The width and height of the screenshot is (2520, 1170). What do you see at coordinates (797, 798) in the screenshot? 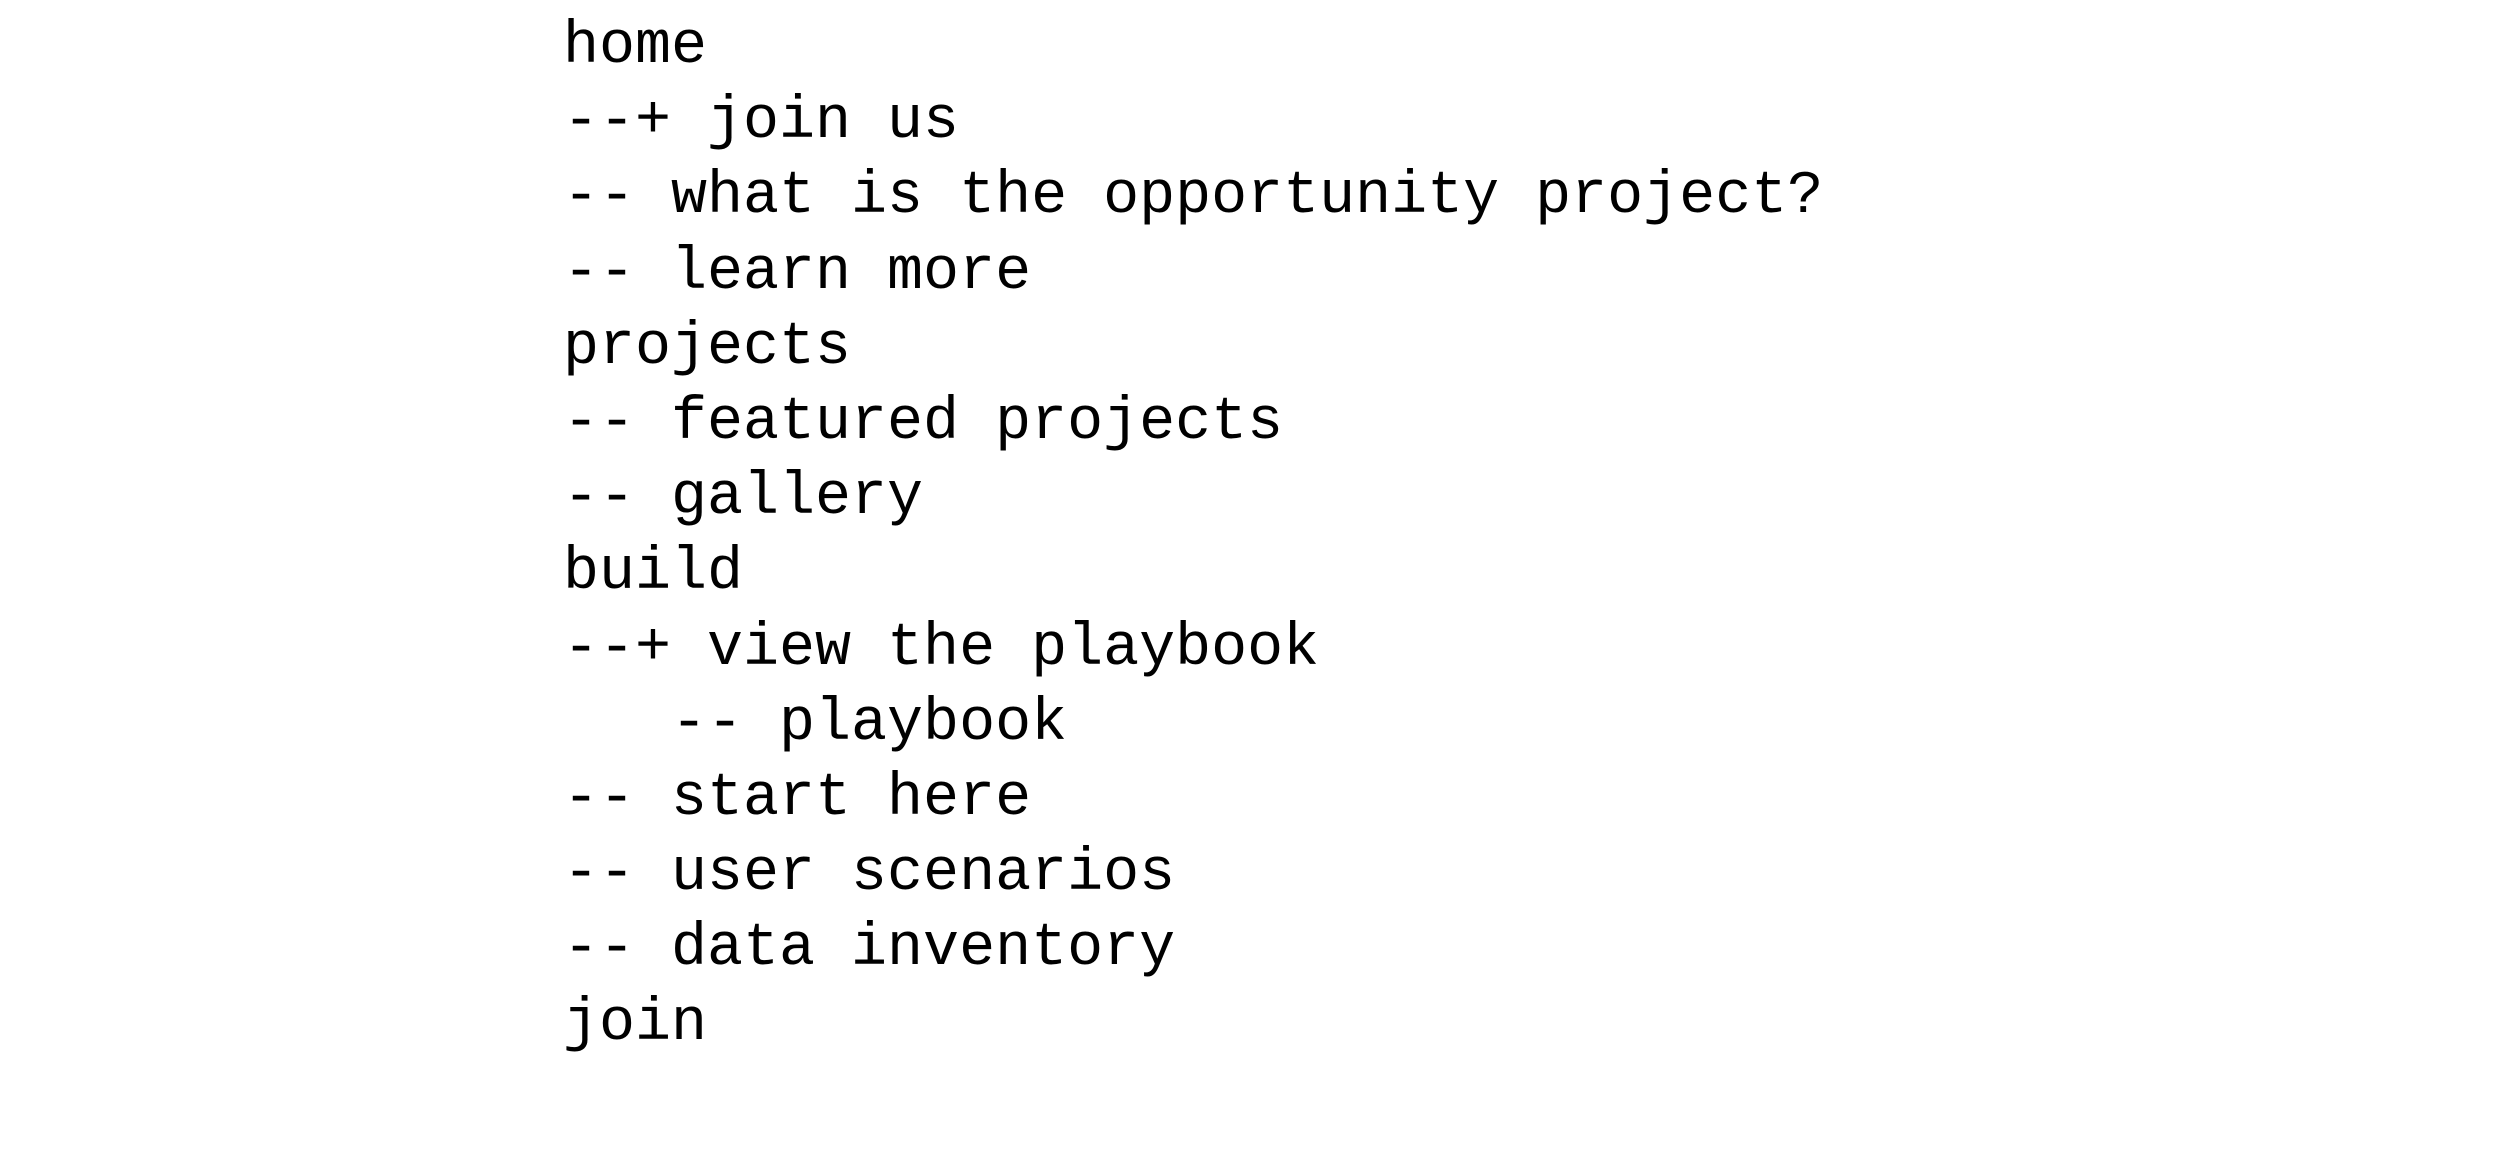
I see `tree-item: -- start here` at bounding box center [797, 798].